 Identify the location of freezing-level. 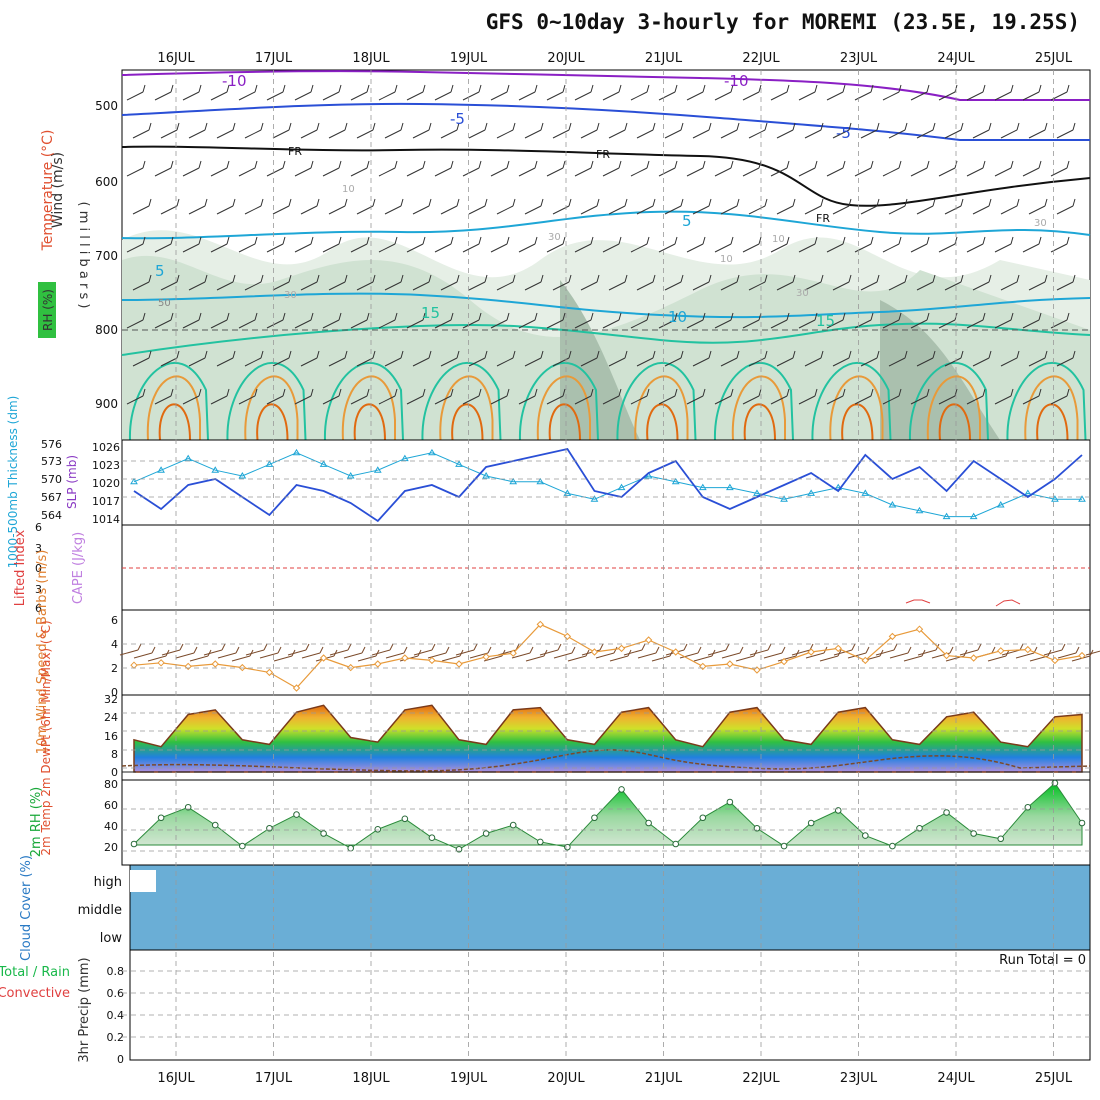
(606, 176).